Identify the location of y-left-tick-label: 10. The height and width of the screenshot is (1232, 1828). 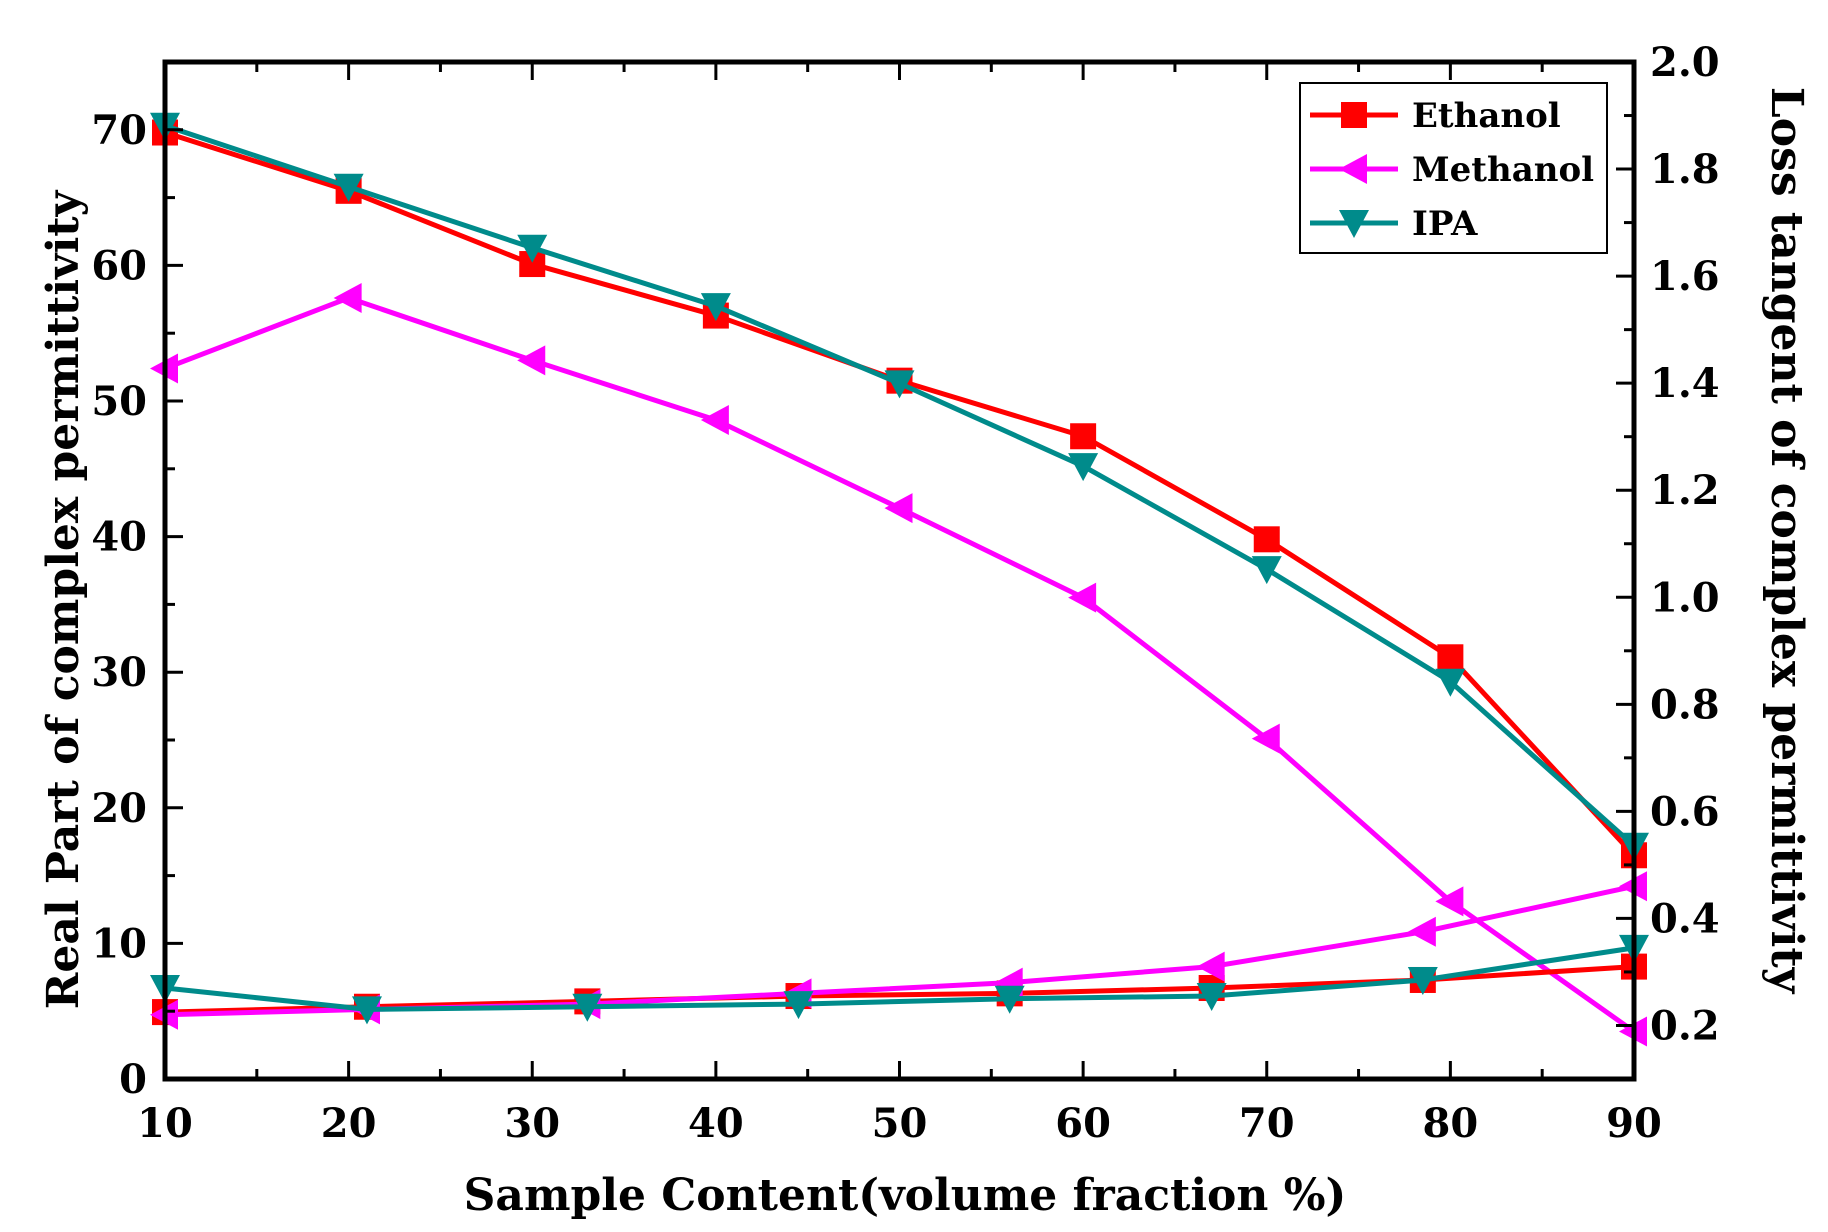
(119, 943).